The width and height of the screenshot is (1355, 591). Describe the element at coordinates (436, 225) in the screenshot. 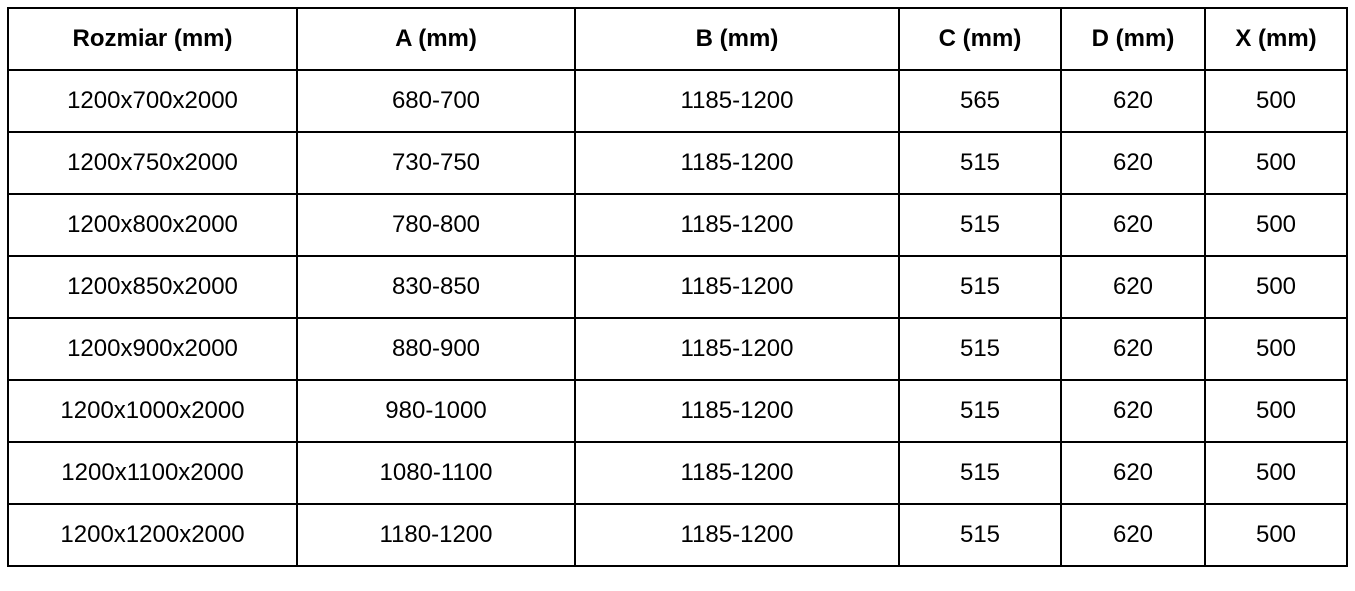

I see `cell-a: 780-800` at that location.